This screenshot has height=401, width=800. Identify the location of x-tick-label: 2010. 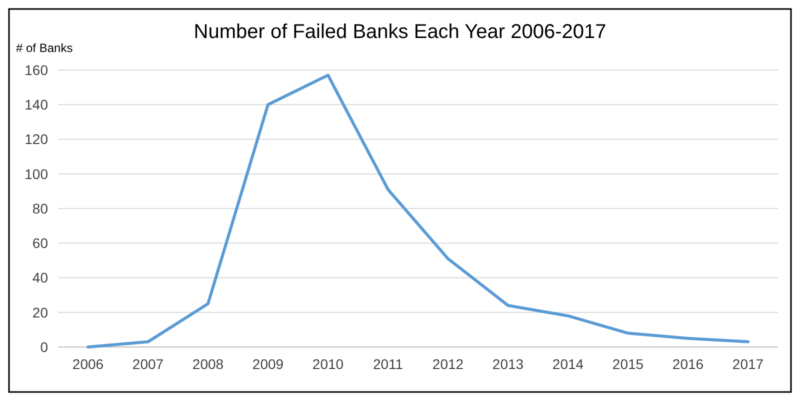
(328, 364).